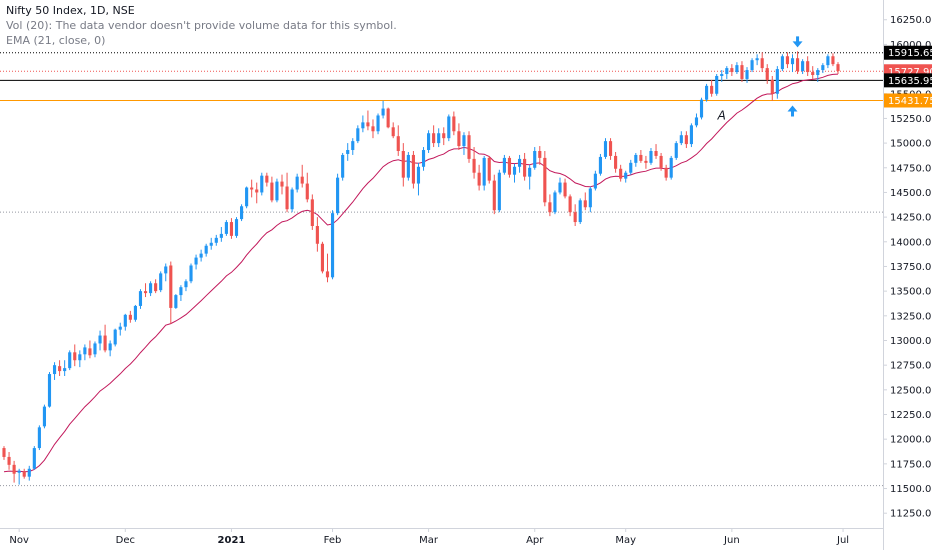  I want to click on price-scale, so click(907, 275).